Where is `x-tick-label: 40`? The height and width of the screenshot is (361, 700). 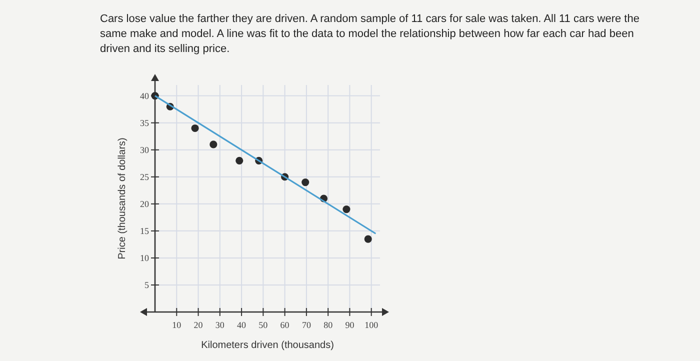
x-tick-label: 40 is located at coordinates (242, 325).